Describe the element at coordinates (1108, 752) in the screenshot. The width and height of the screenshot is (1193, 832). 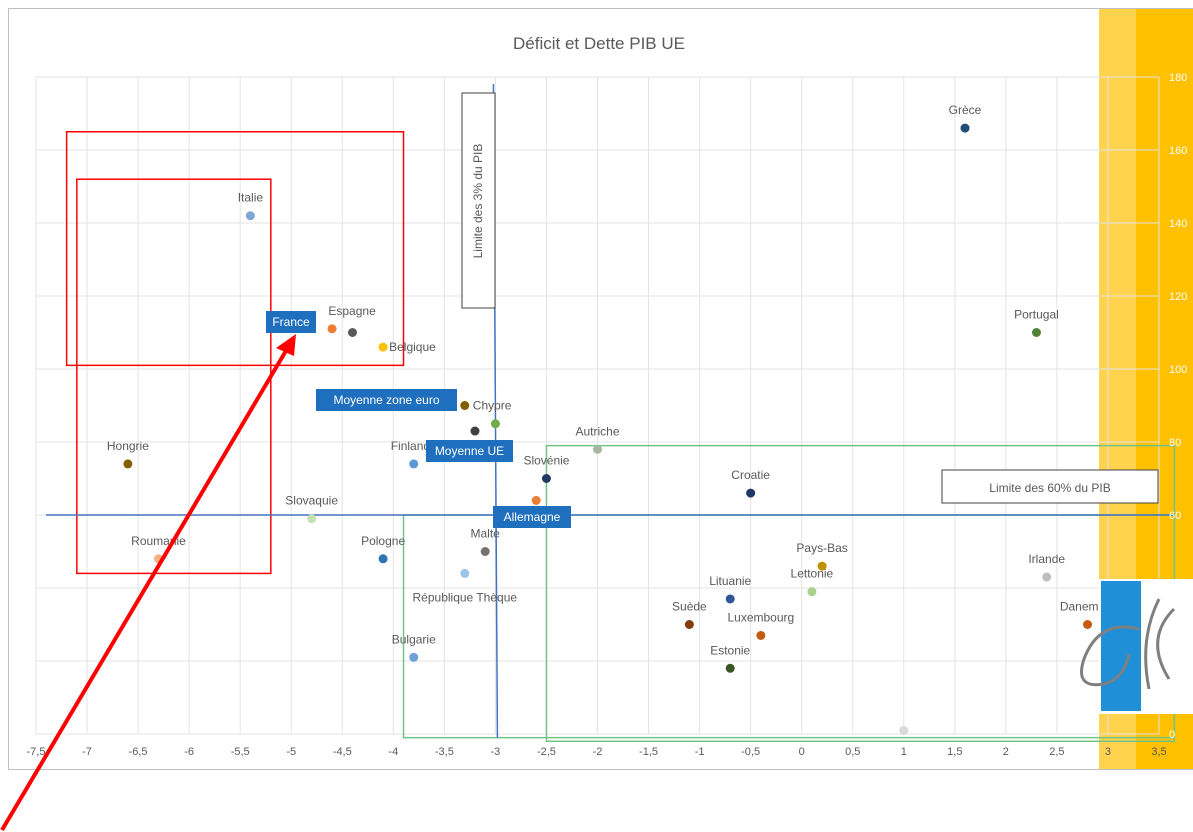
I see `x-tick-label: 3` at that location.